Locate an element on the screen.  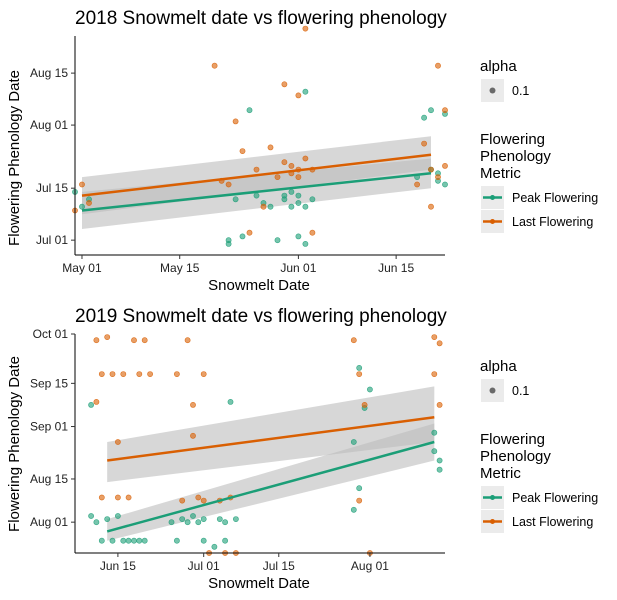
legend-alpha-dot is located at coordinates (492, 390).